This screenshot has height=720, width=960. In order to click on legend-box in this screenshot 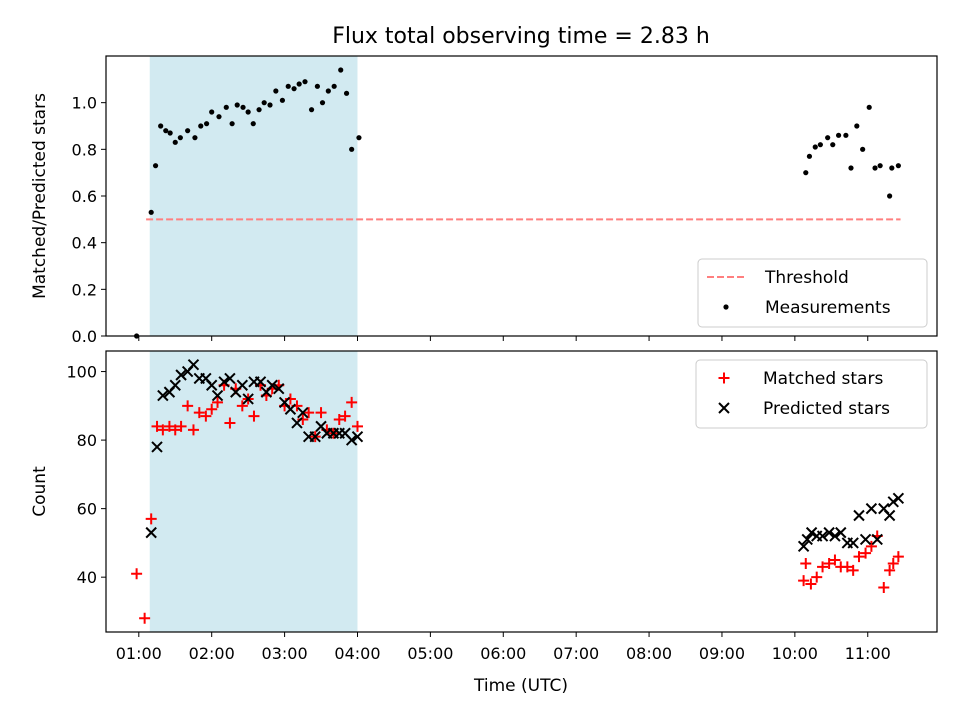, I will do `click(811, 394)`.